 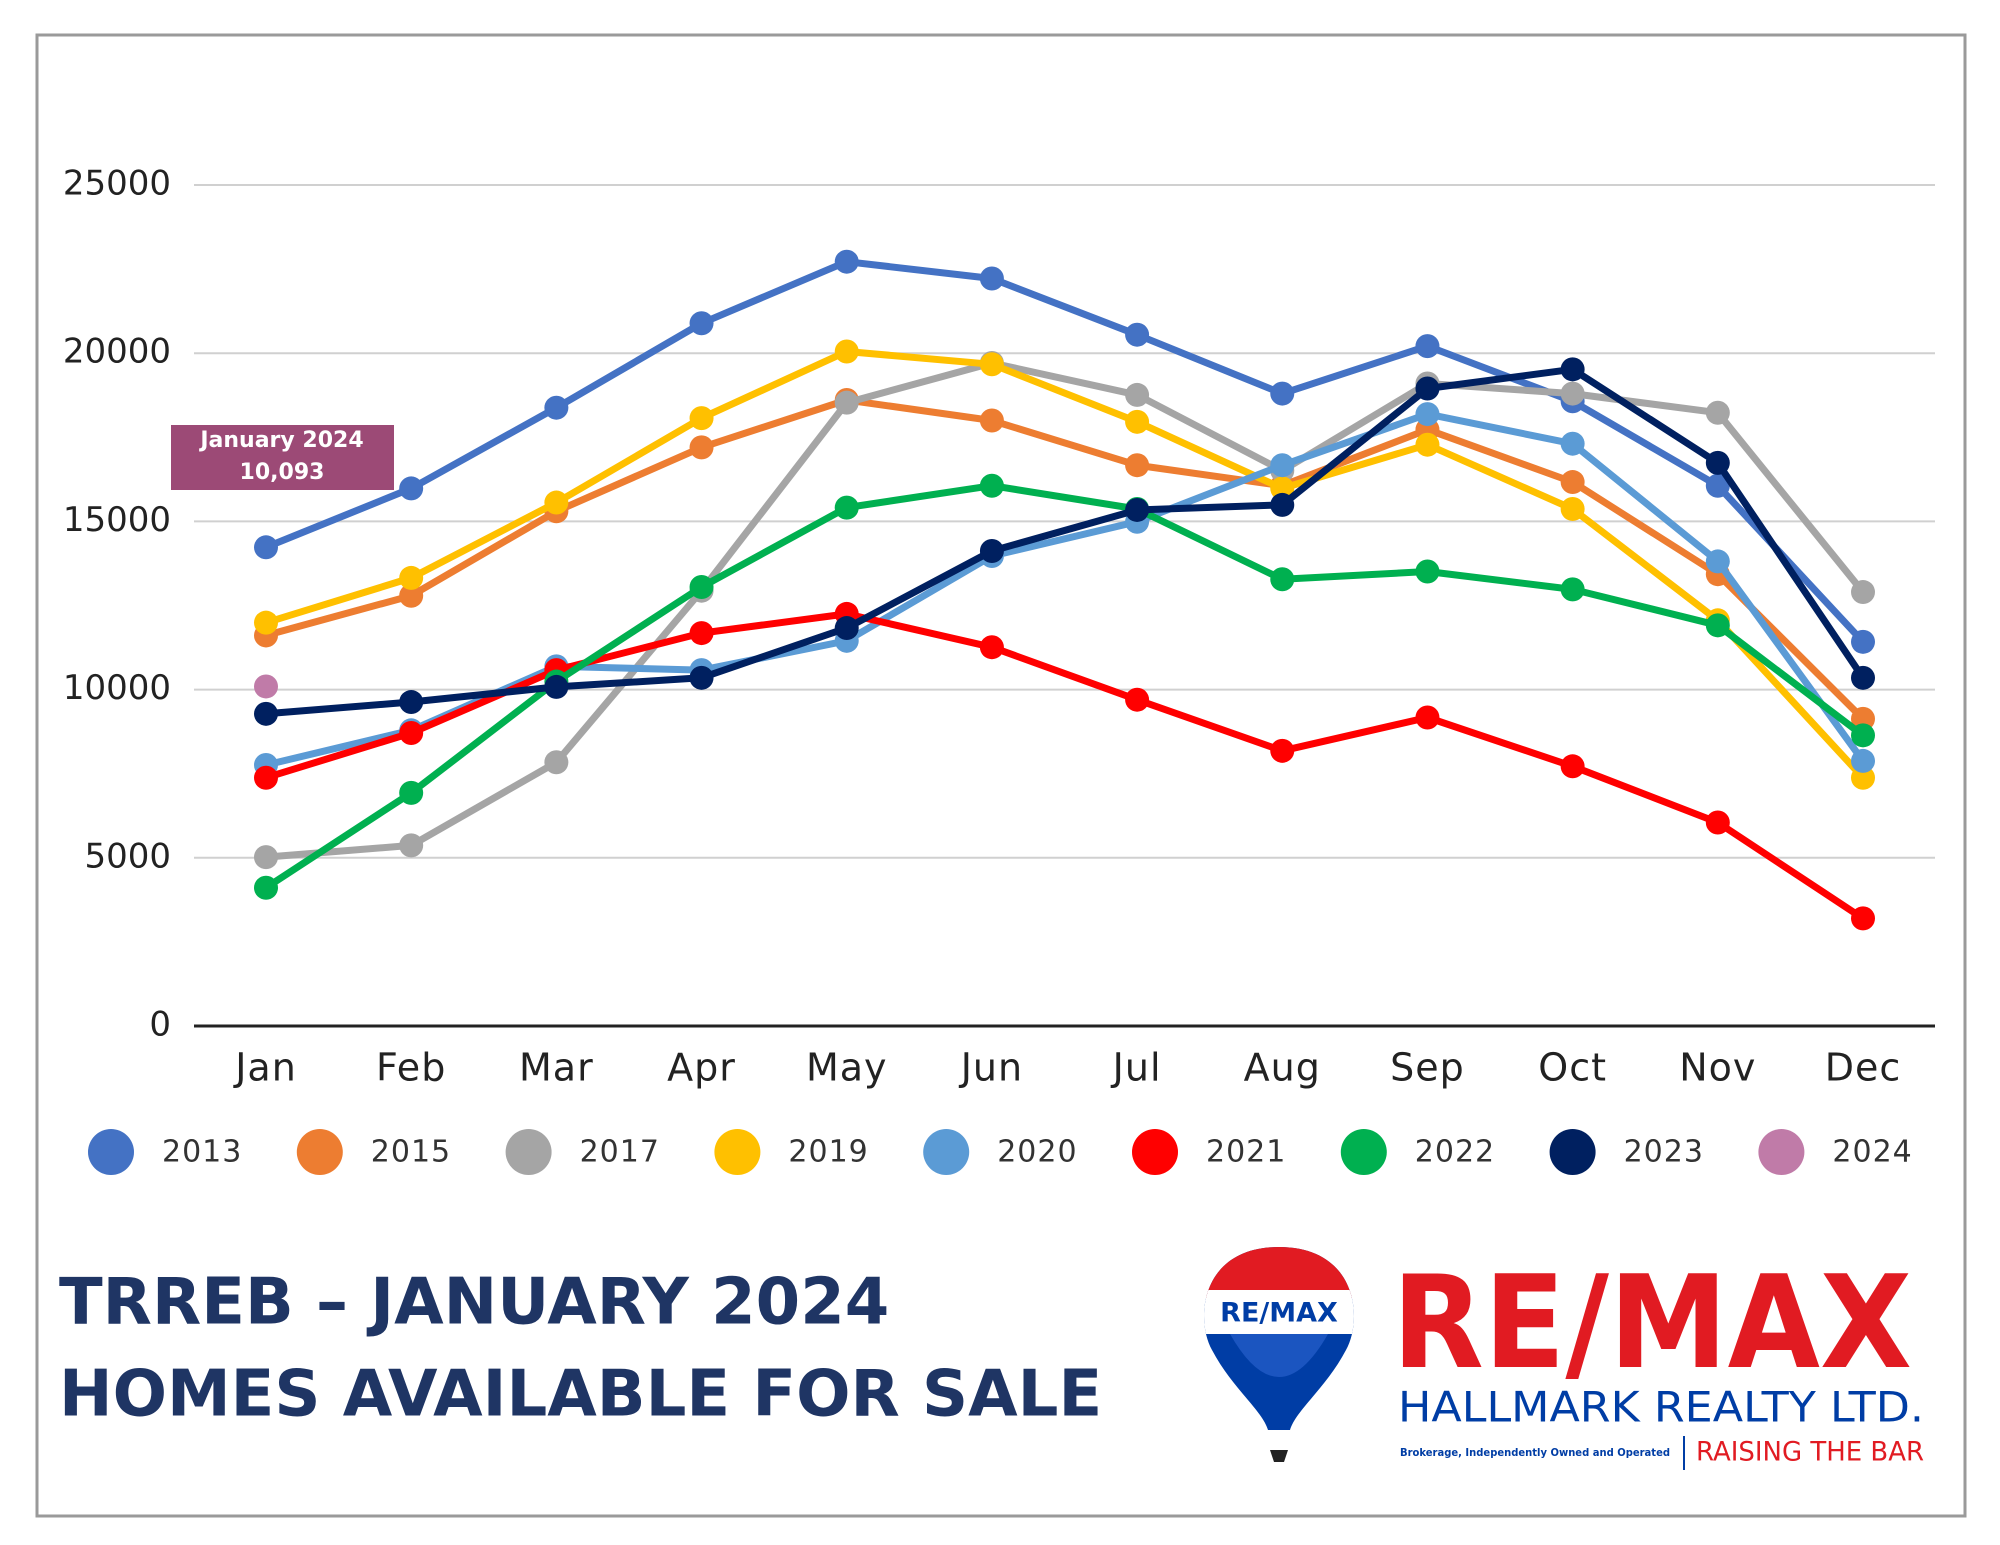 What do you see at coordinates (1872, 1152) in the screenshot?
I see `legend-label: 2024` at bounding box center [1872, 1152].